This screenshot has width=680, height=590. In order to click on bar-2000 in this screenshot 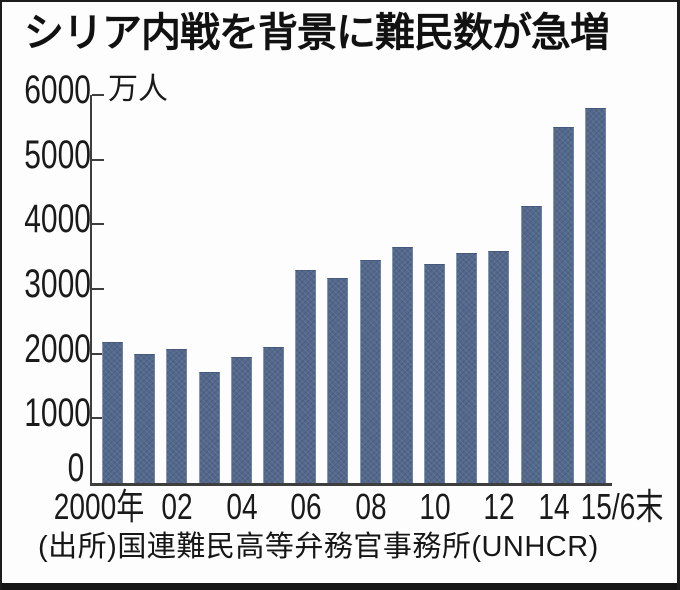, I will do `click(112, 412)`.